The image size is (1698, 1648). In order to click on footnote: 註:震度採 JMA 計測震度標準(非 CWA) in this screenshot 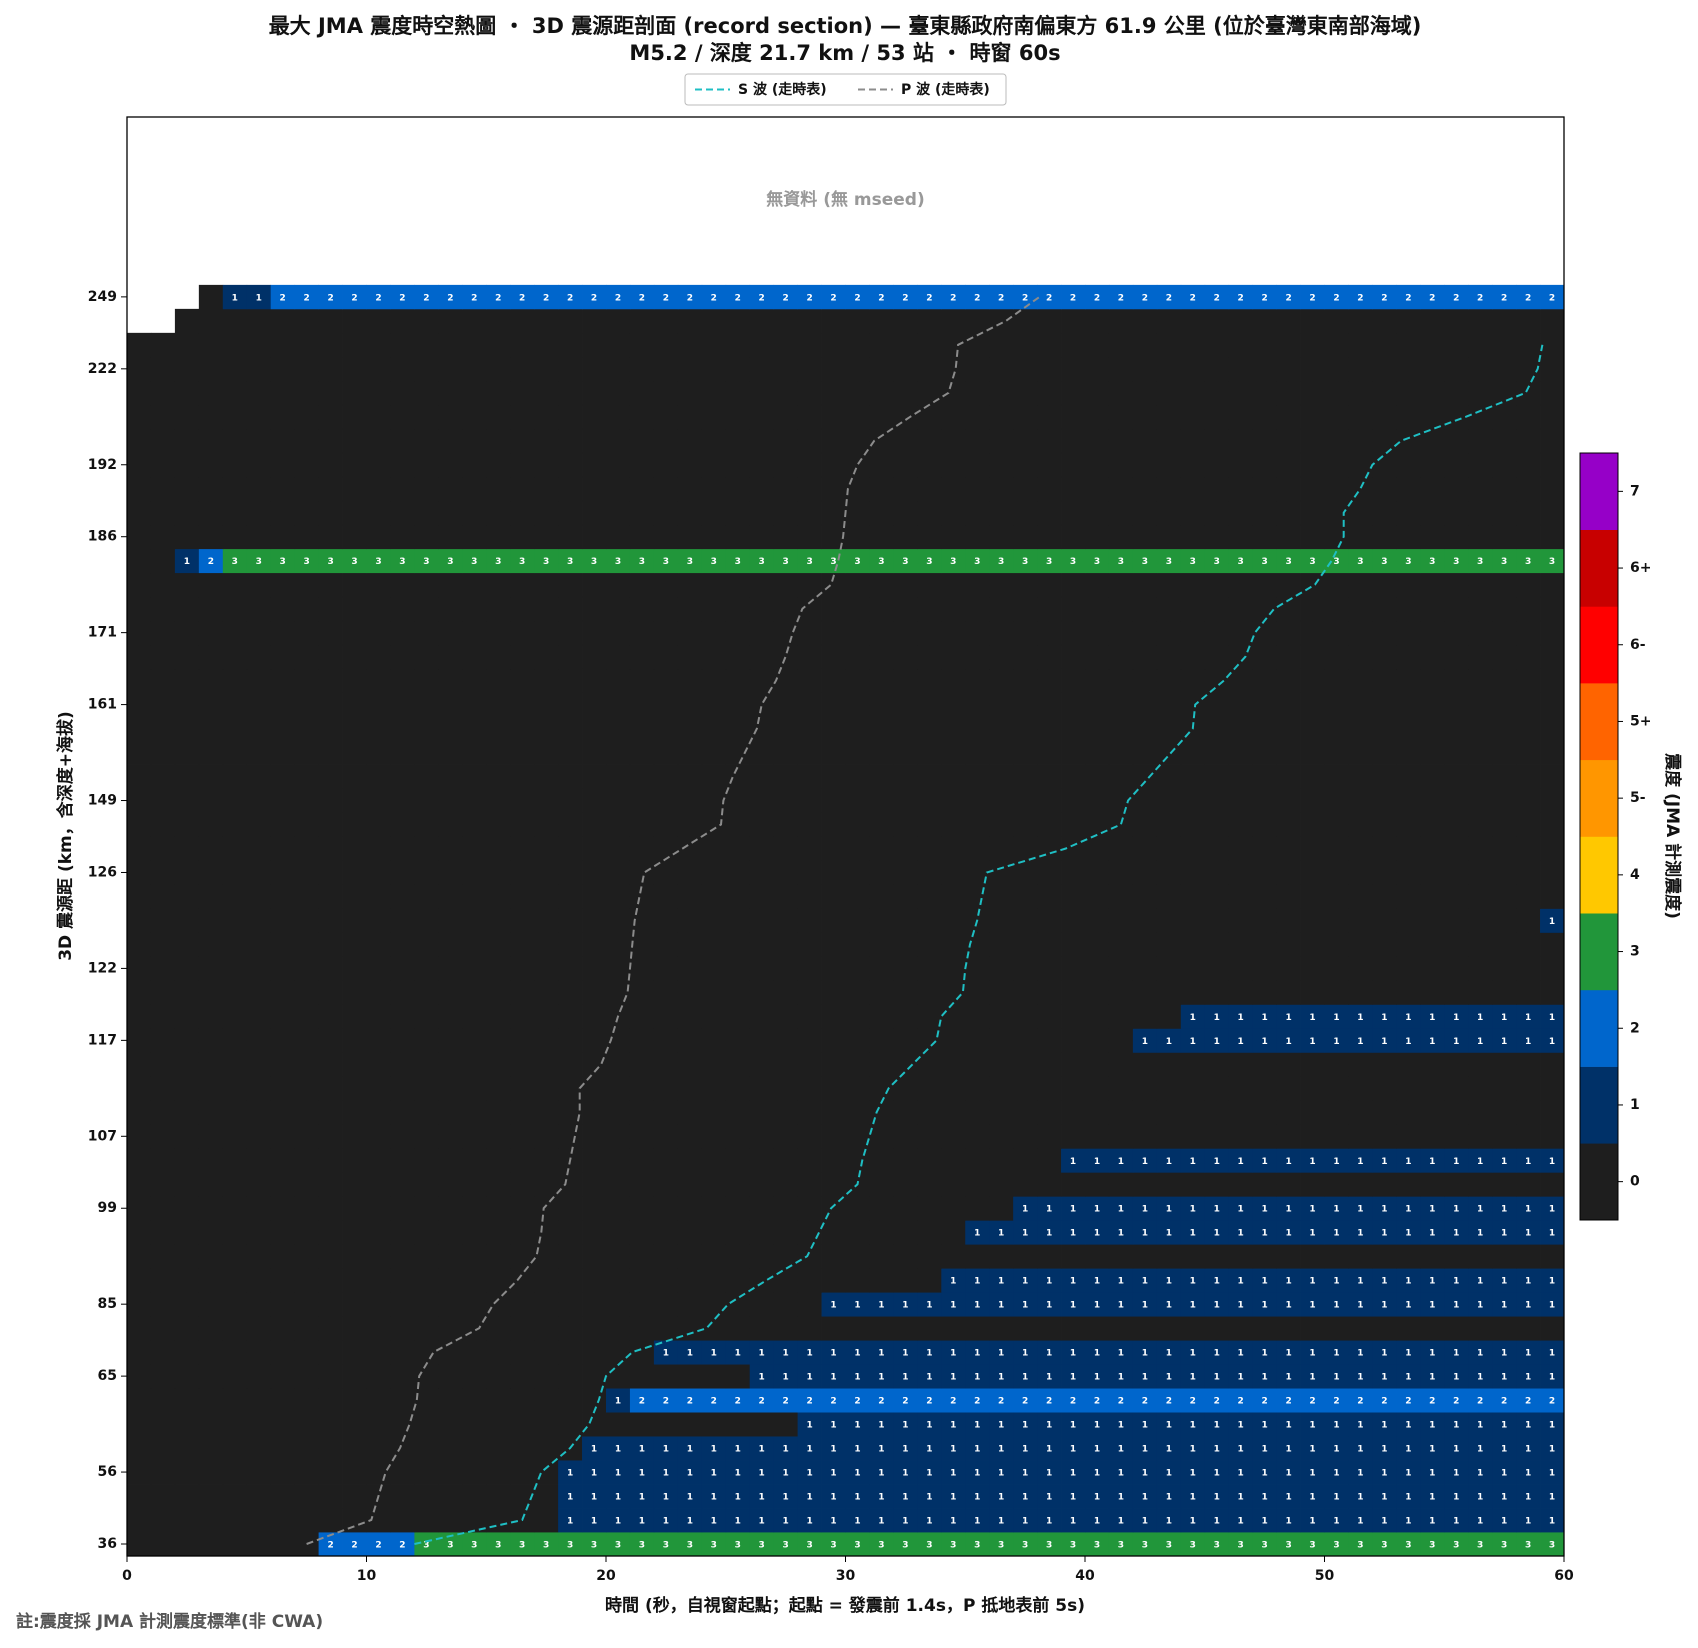, I will do `click(169, 1621)`.